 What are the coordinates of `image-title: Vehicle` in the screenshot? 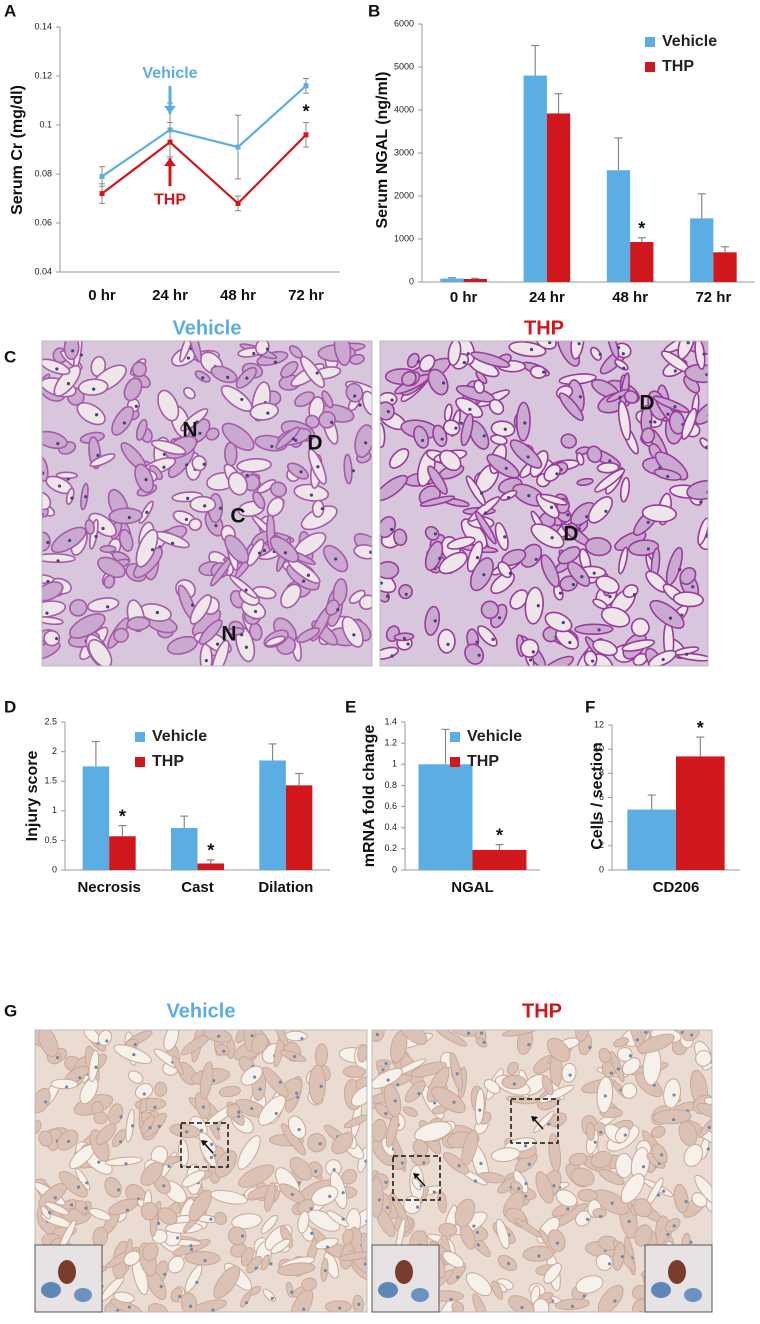 It's located at (201, 1011).